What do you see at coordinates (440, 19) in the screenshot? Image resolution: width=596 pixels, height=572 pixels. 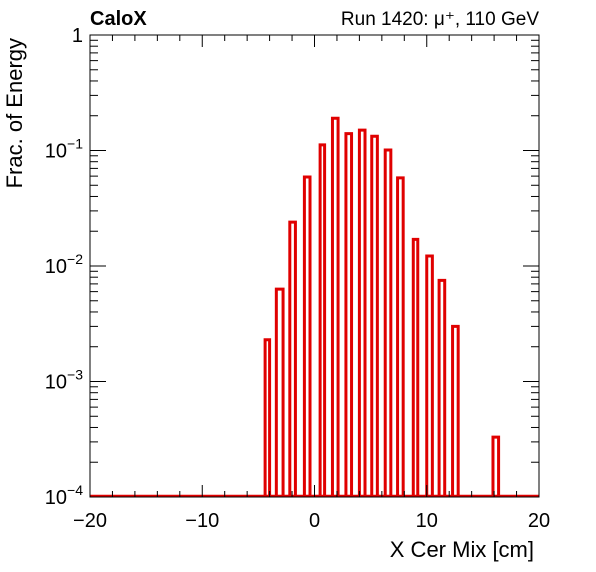 I see `run-info-label: Run 1420: μ⁺, 110 GeV` at bounding box center [440, 19].